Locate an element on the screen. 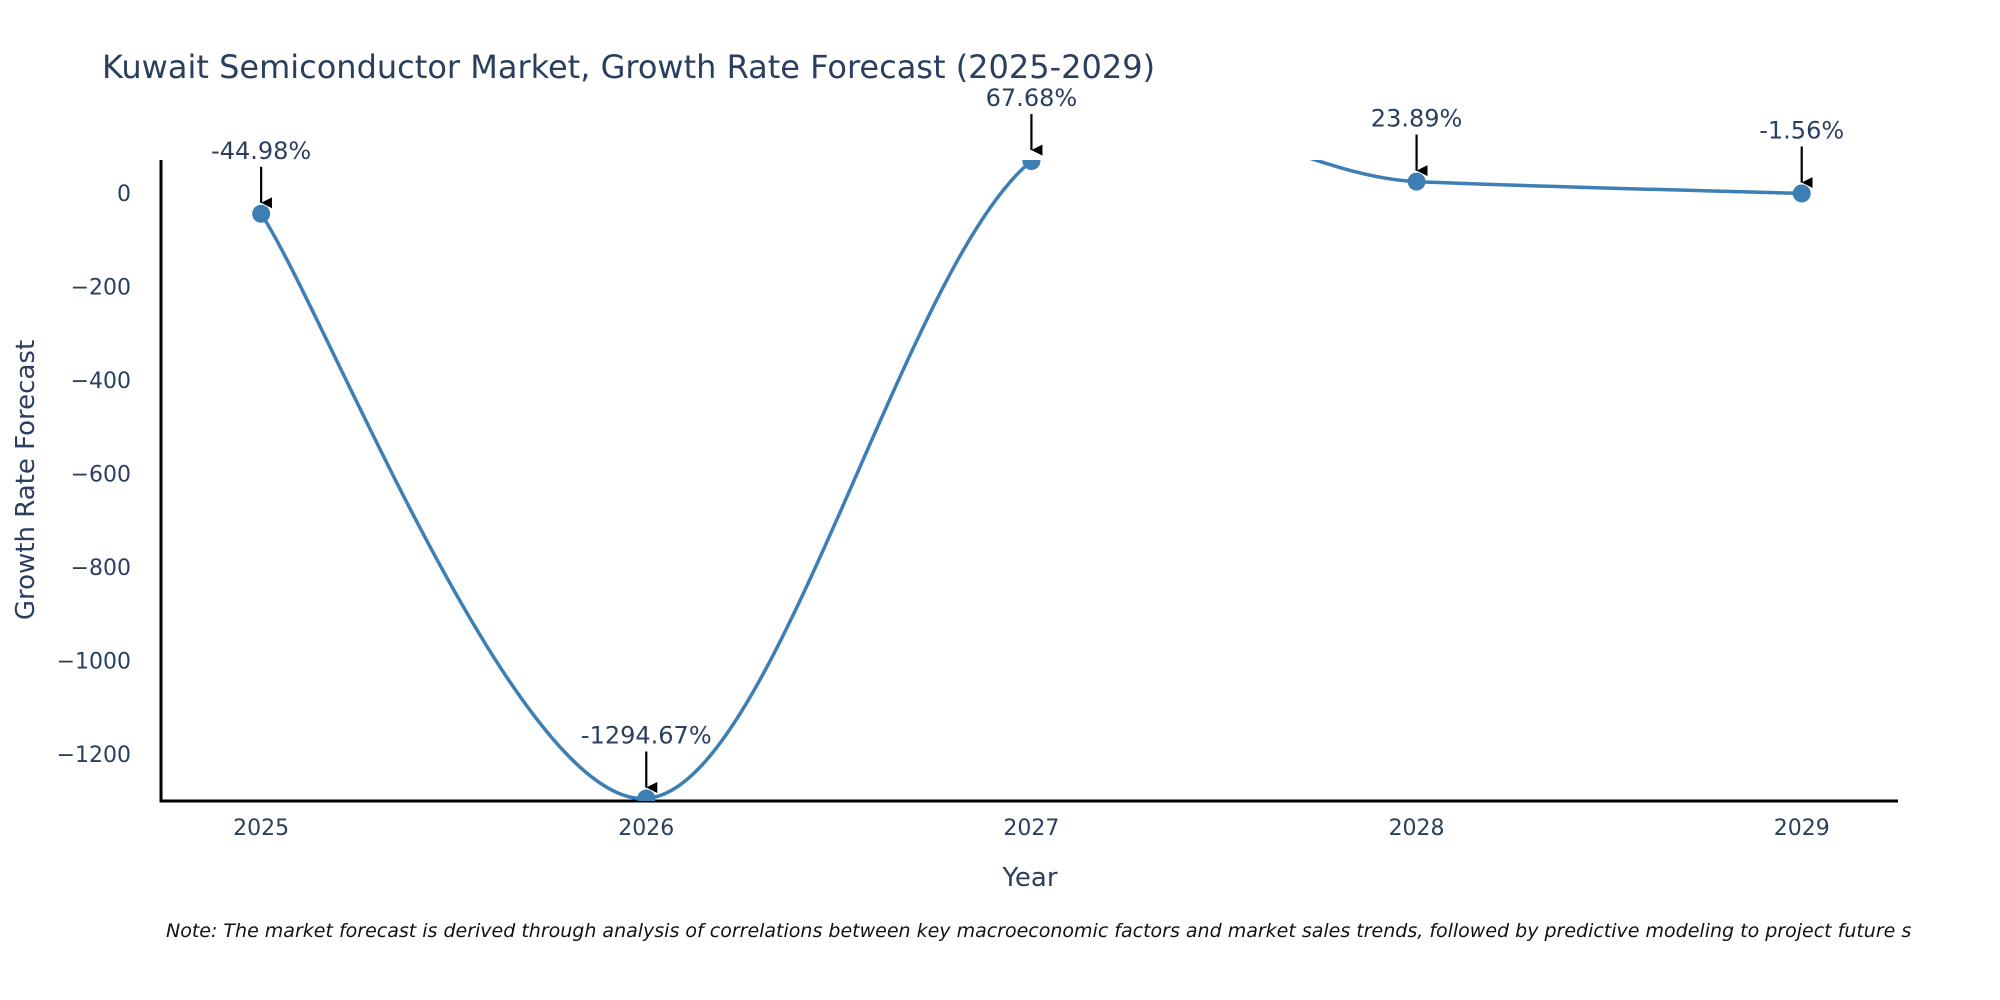 The height and width of the screenshot is (1000, 2000). annotation-label: -1.56% is located at coordinates (1801, 130).